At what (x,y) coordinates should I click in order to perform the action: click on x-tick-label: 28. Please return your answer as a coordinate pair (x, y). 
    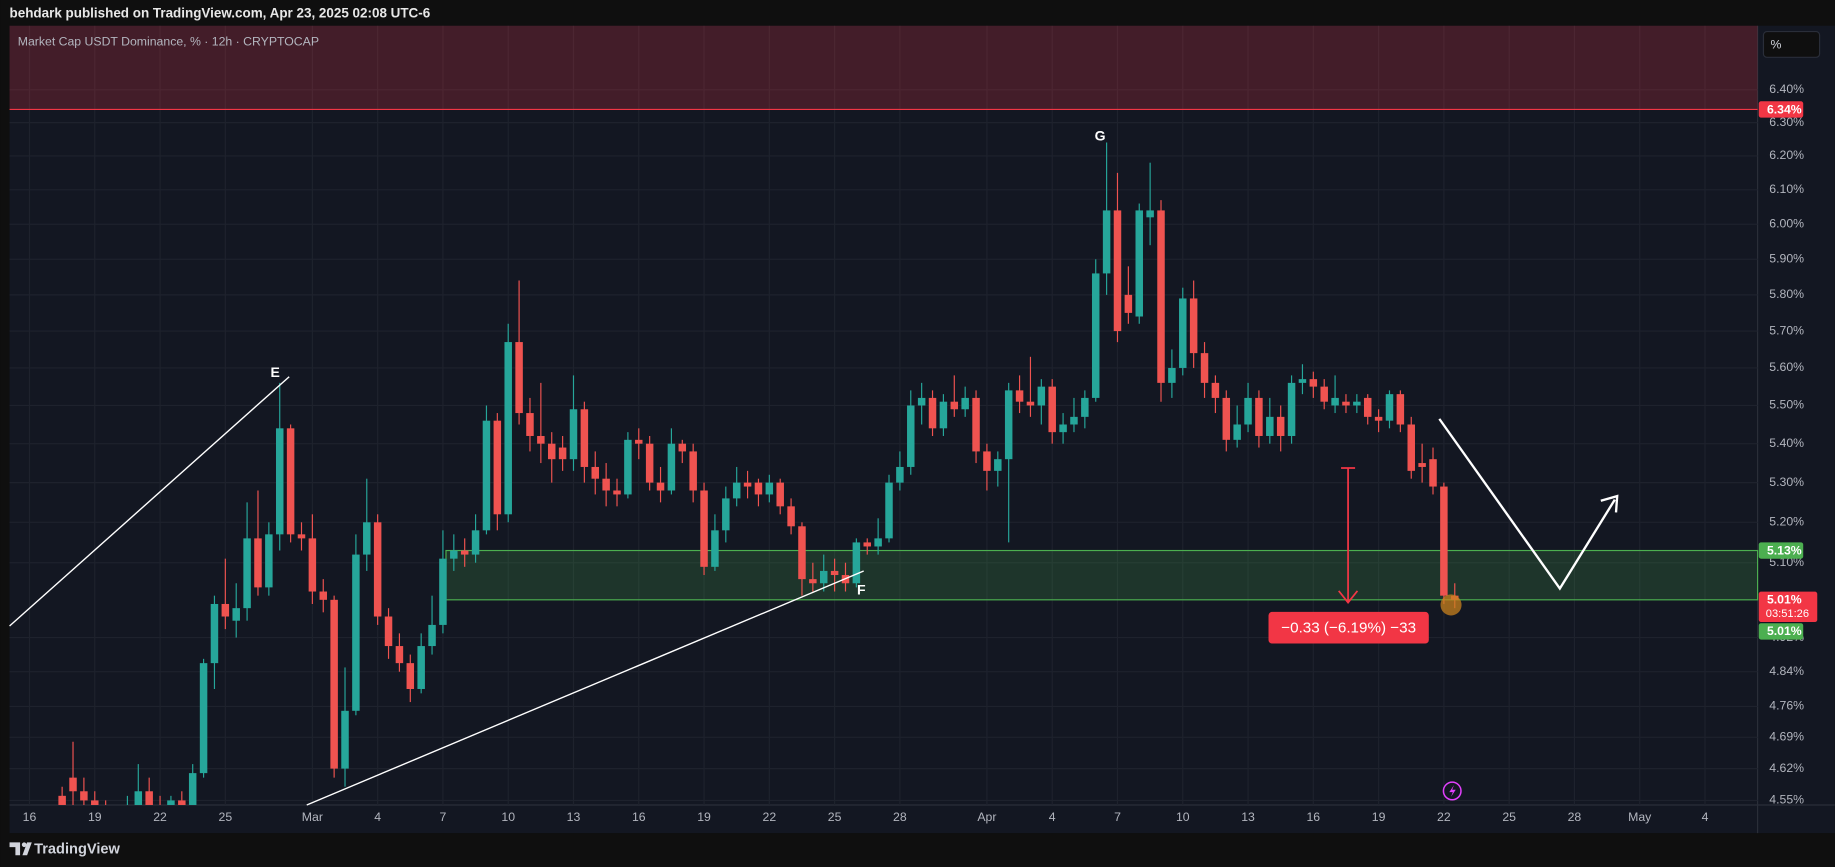
    Looking at the image, I should click on (1575, 817).